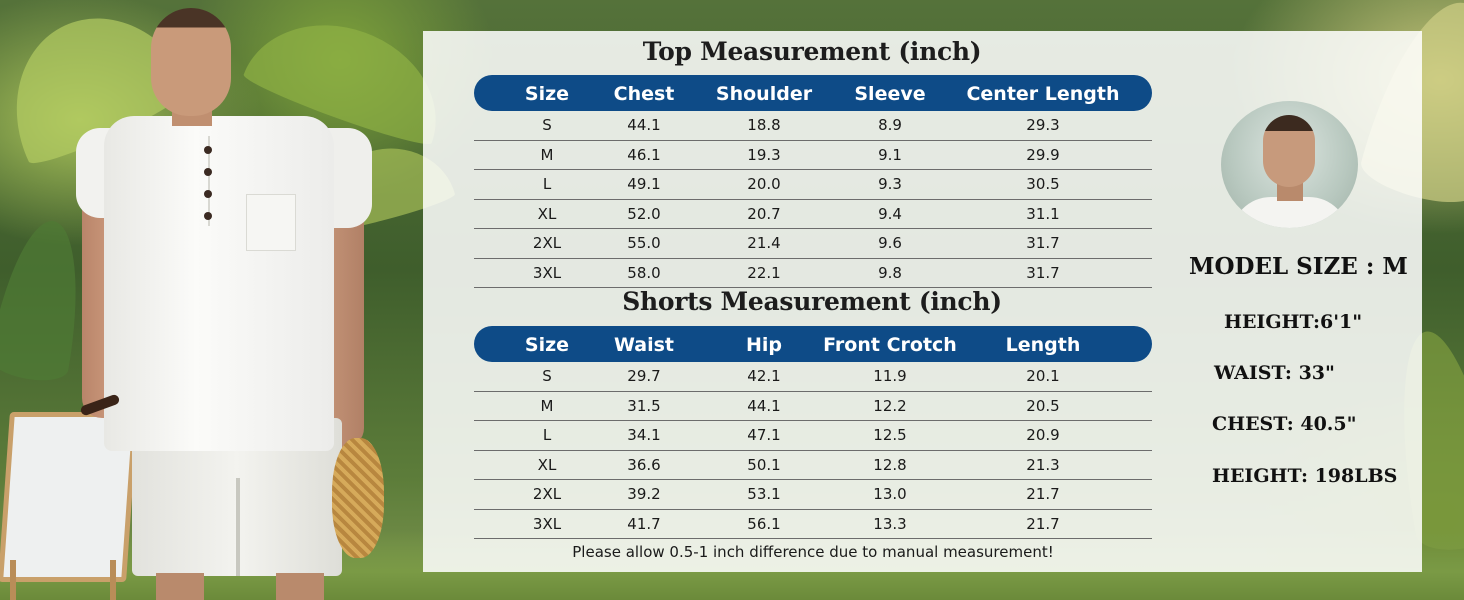 This screenshot has width=1464, height=600. I want to click on table-cell: 46.1, so click(644, 154).